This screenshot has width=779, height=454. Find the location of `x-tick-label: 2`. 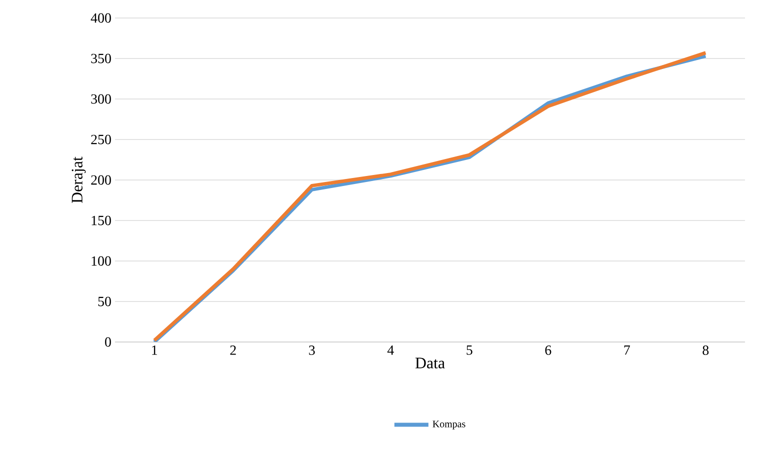

x-tick-label: 2 is located at coordinates (233, 350).